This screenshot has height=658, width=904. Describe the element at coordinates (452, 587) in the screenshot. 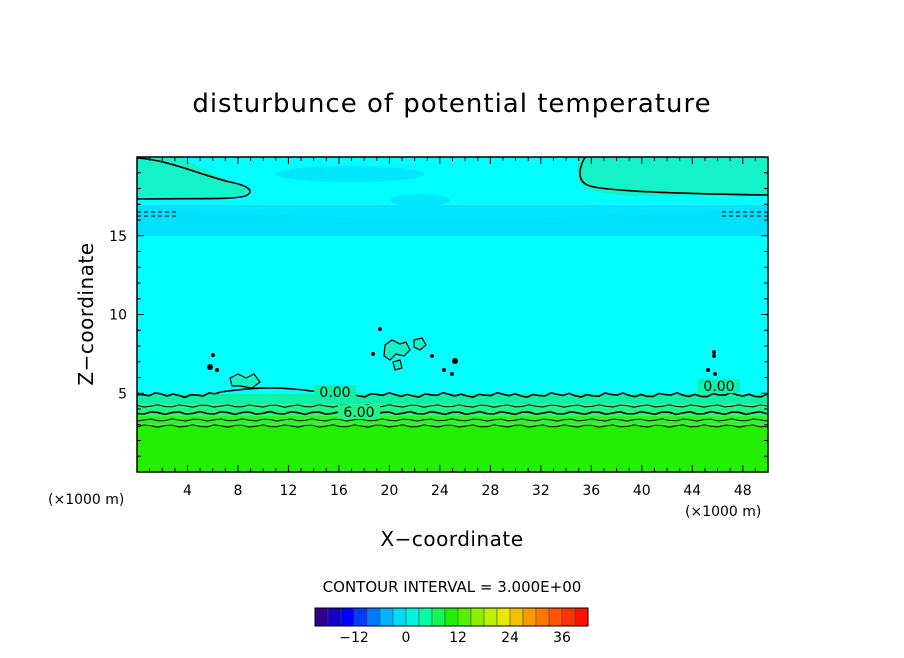

I see `contour-interval-text: CONTOUR INTERVAL = 3.000E+00` at that location.